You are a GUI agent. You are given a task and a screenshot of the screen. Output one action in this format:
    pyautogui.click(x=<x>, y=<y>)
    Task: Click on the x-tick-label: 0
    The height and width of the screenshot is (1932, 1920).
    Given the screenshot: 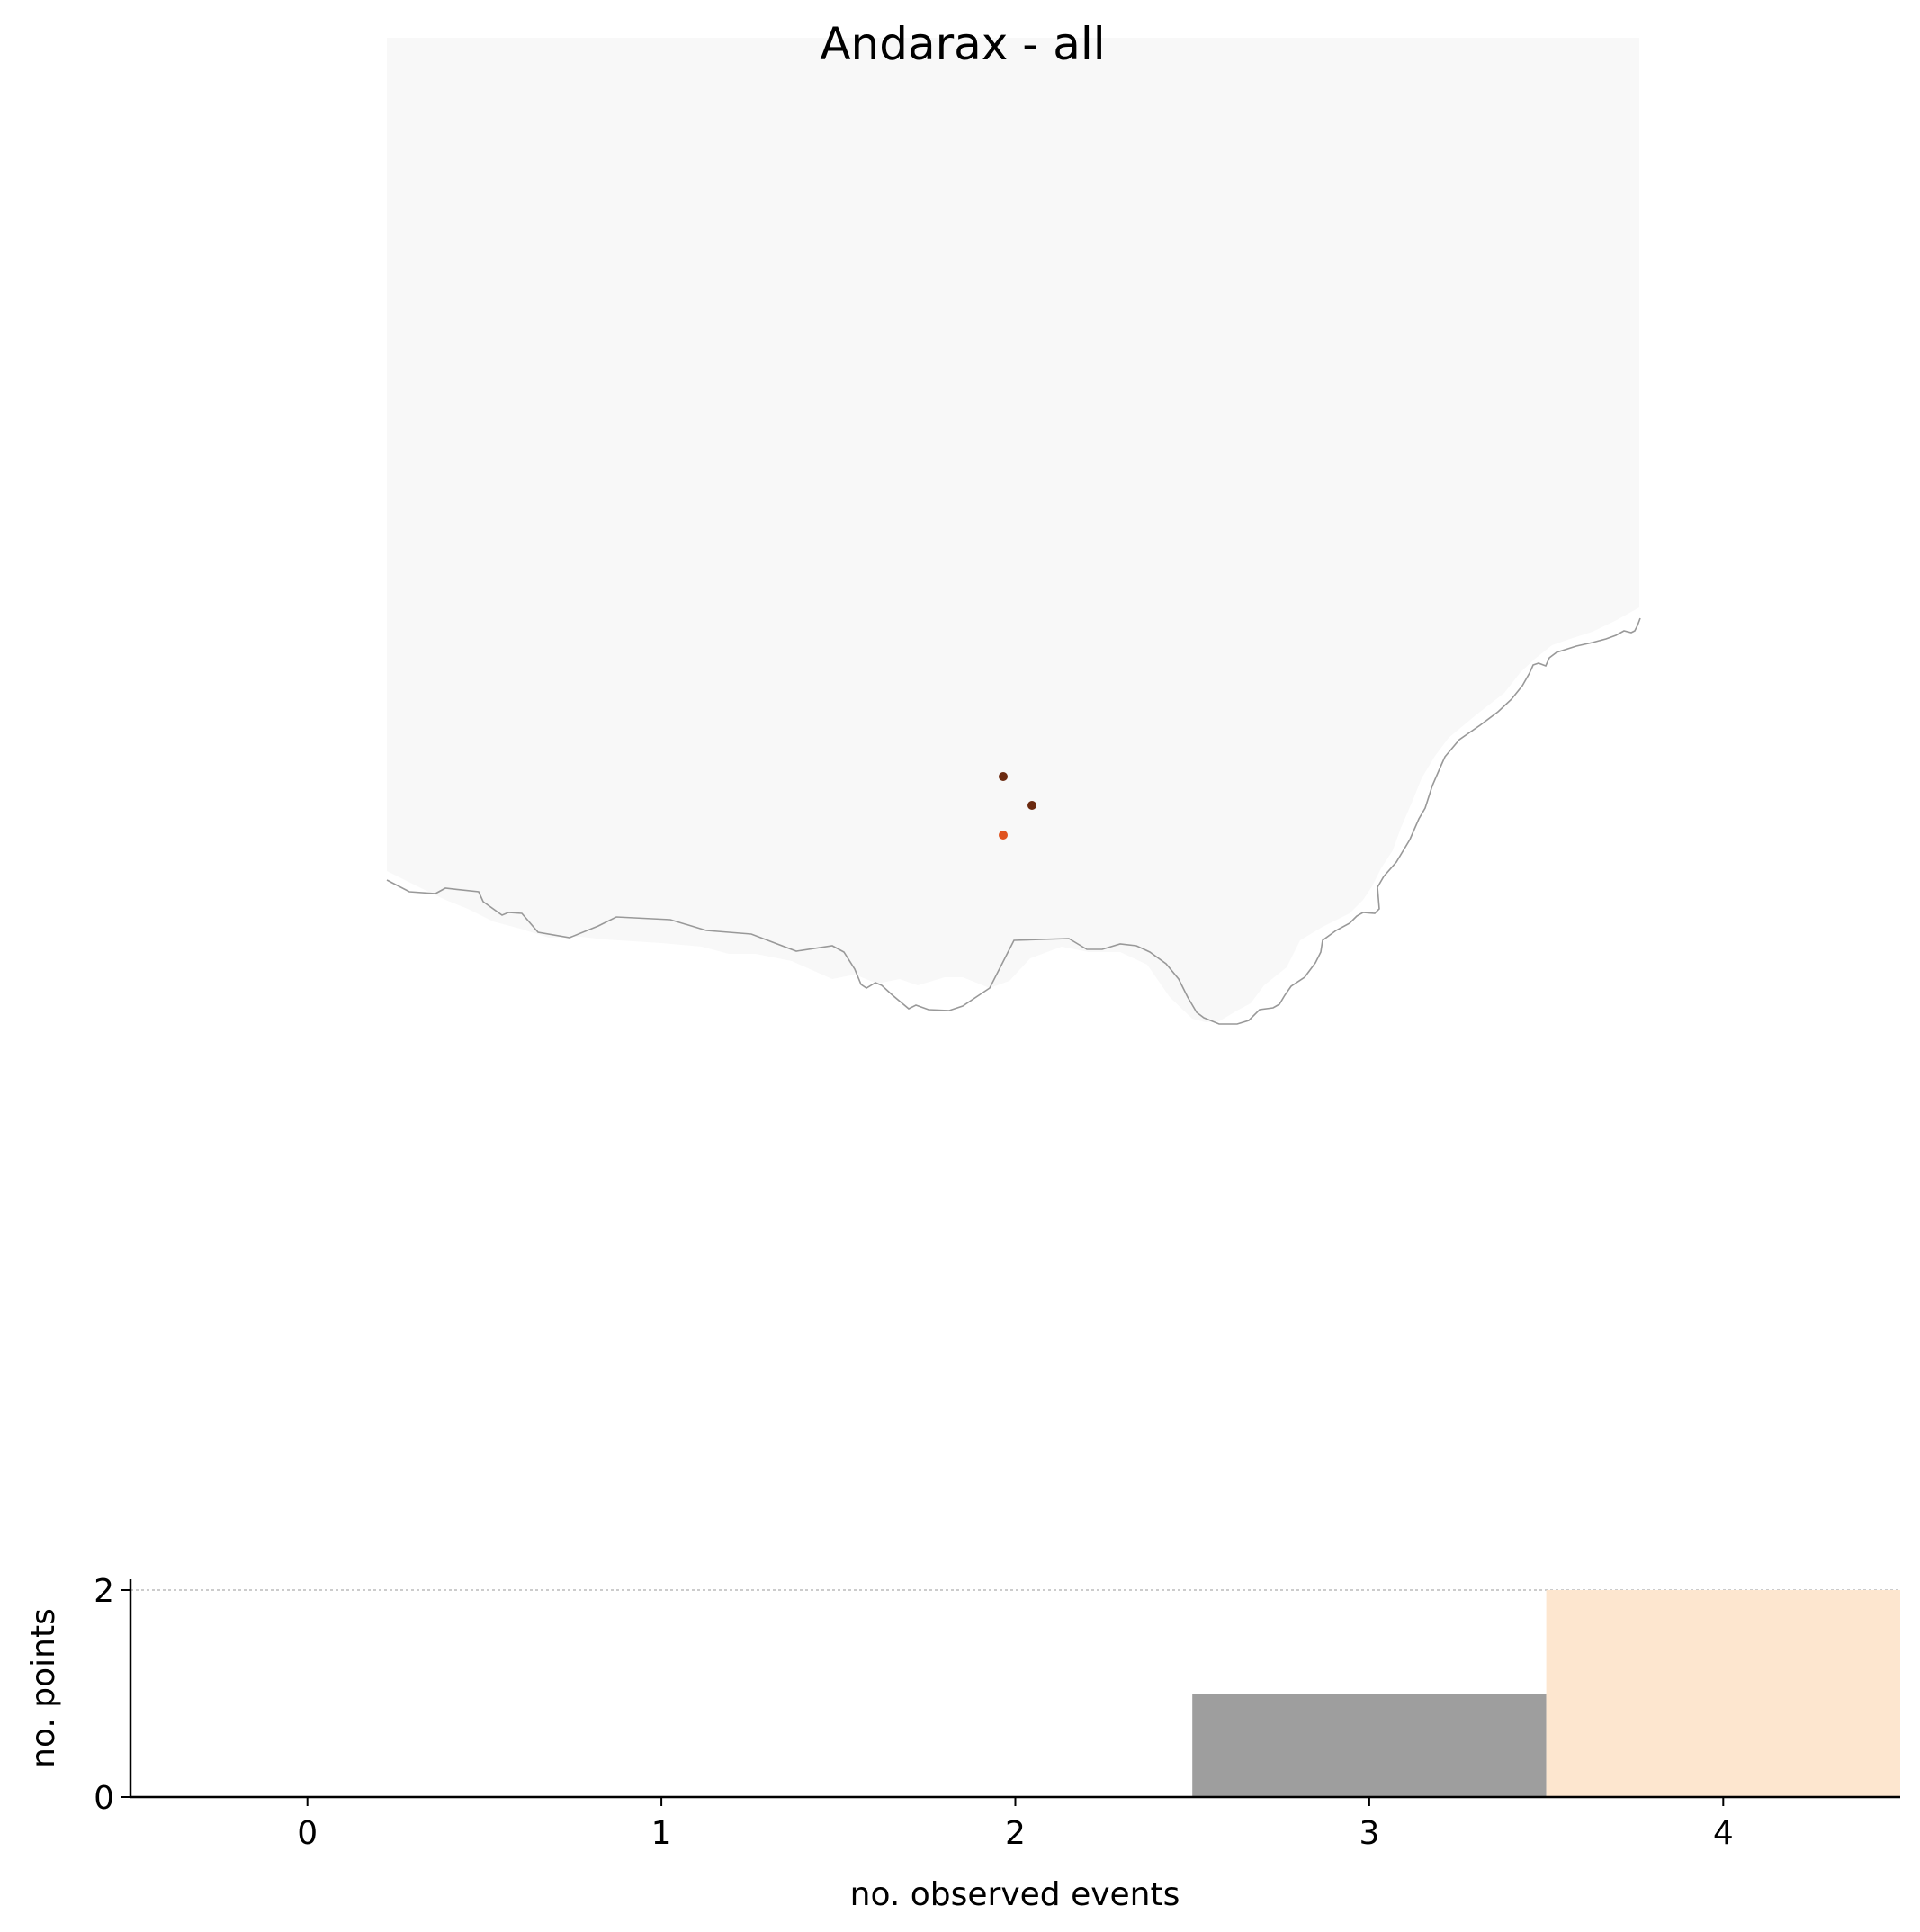 What is the action you would take?
    pyautogui.click(x=308, y=1833)
    